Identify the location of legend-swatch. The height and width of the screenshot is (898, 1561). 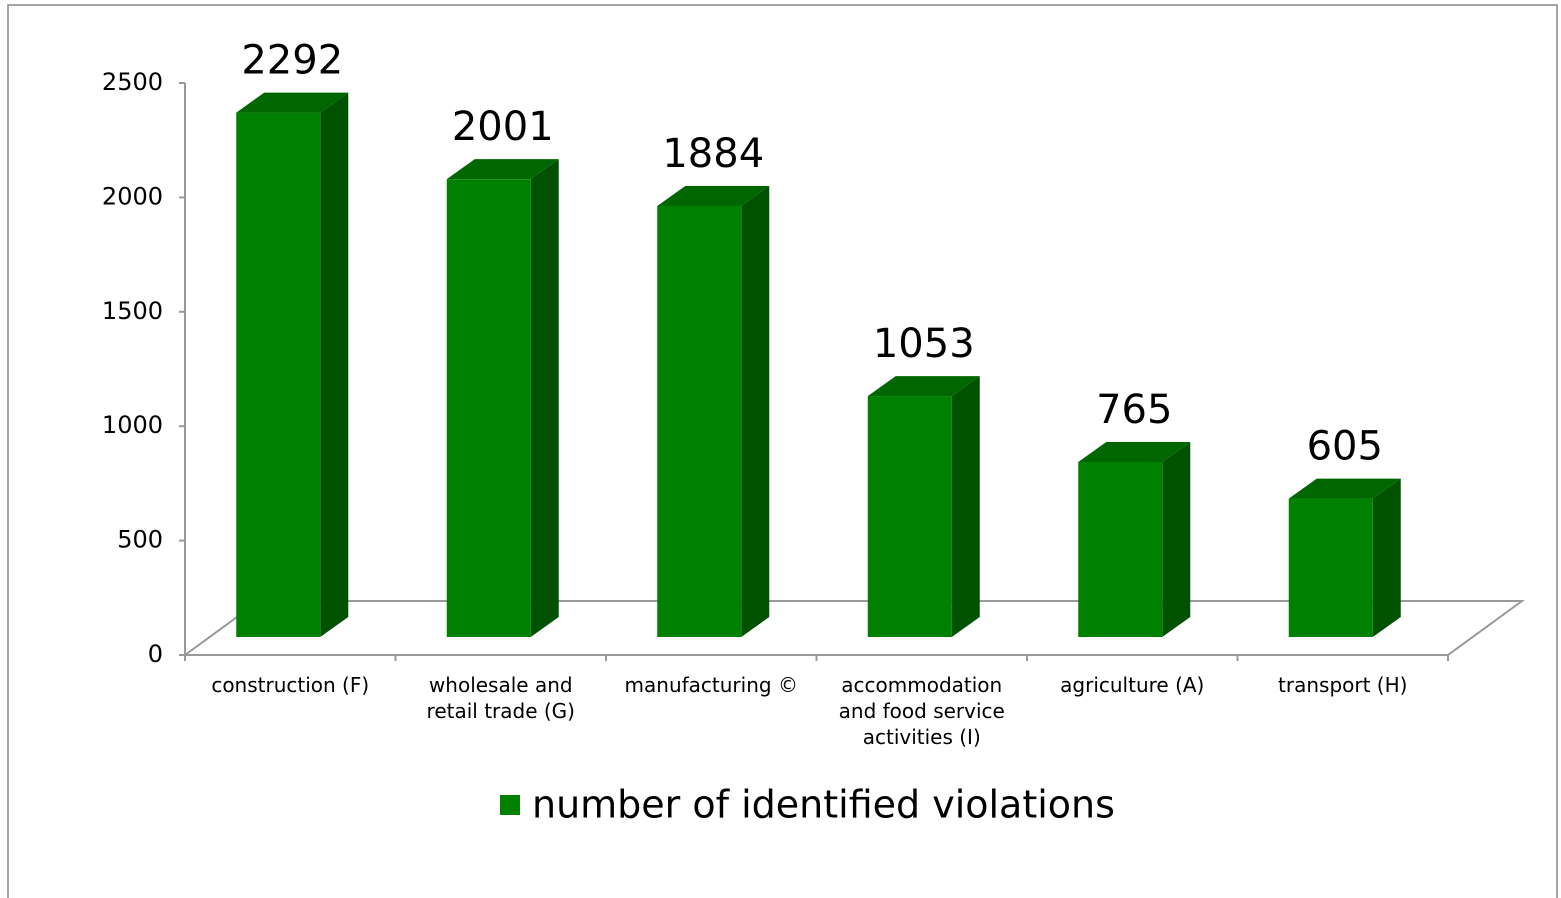
(510, 805).